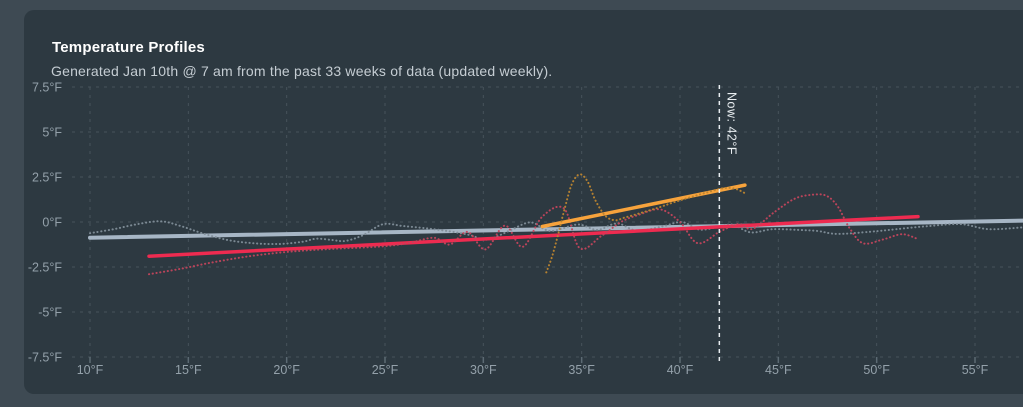 This screenshot has height=407, width=1023. I want to click on card-title: Temperature Profiles, so click(128, 47).